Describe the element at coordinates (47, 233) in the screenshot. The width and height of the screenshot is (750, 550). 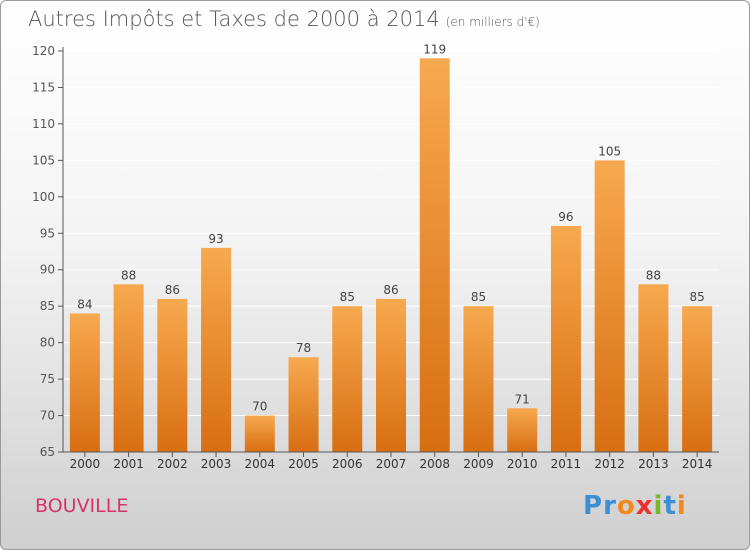
I see `y-tick-label: 95` at that location.